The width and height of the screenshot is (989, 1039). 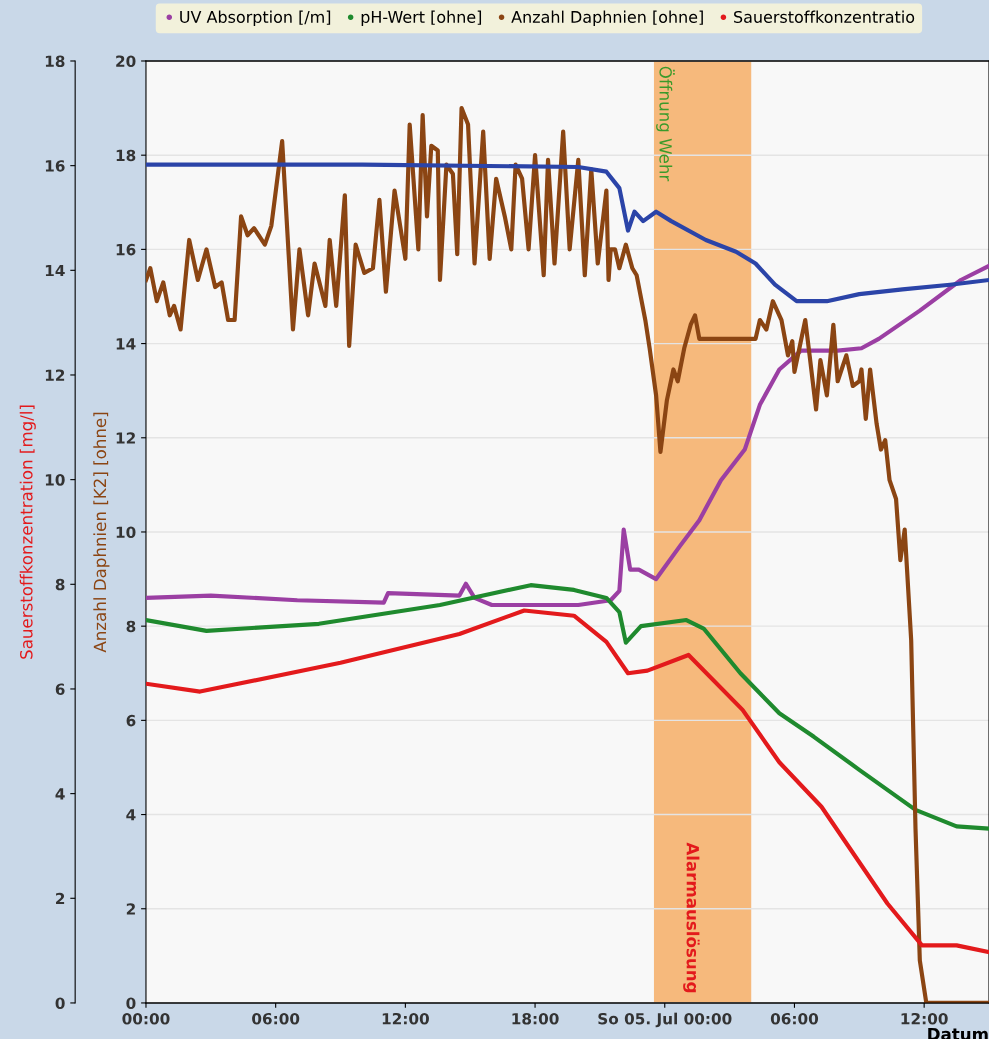 What do you see at coordinates (55, 375) in the screenshot?
I see `y2-tick-label: 12` at bounding box center [55, 375].